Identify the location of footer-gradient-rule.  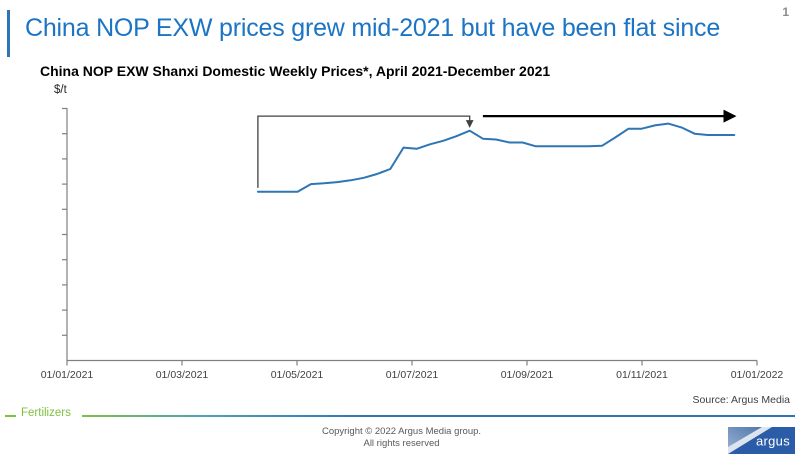
(438, 416).